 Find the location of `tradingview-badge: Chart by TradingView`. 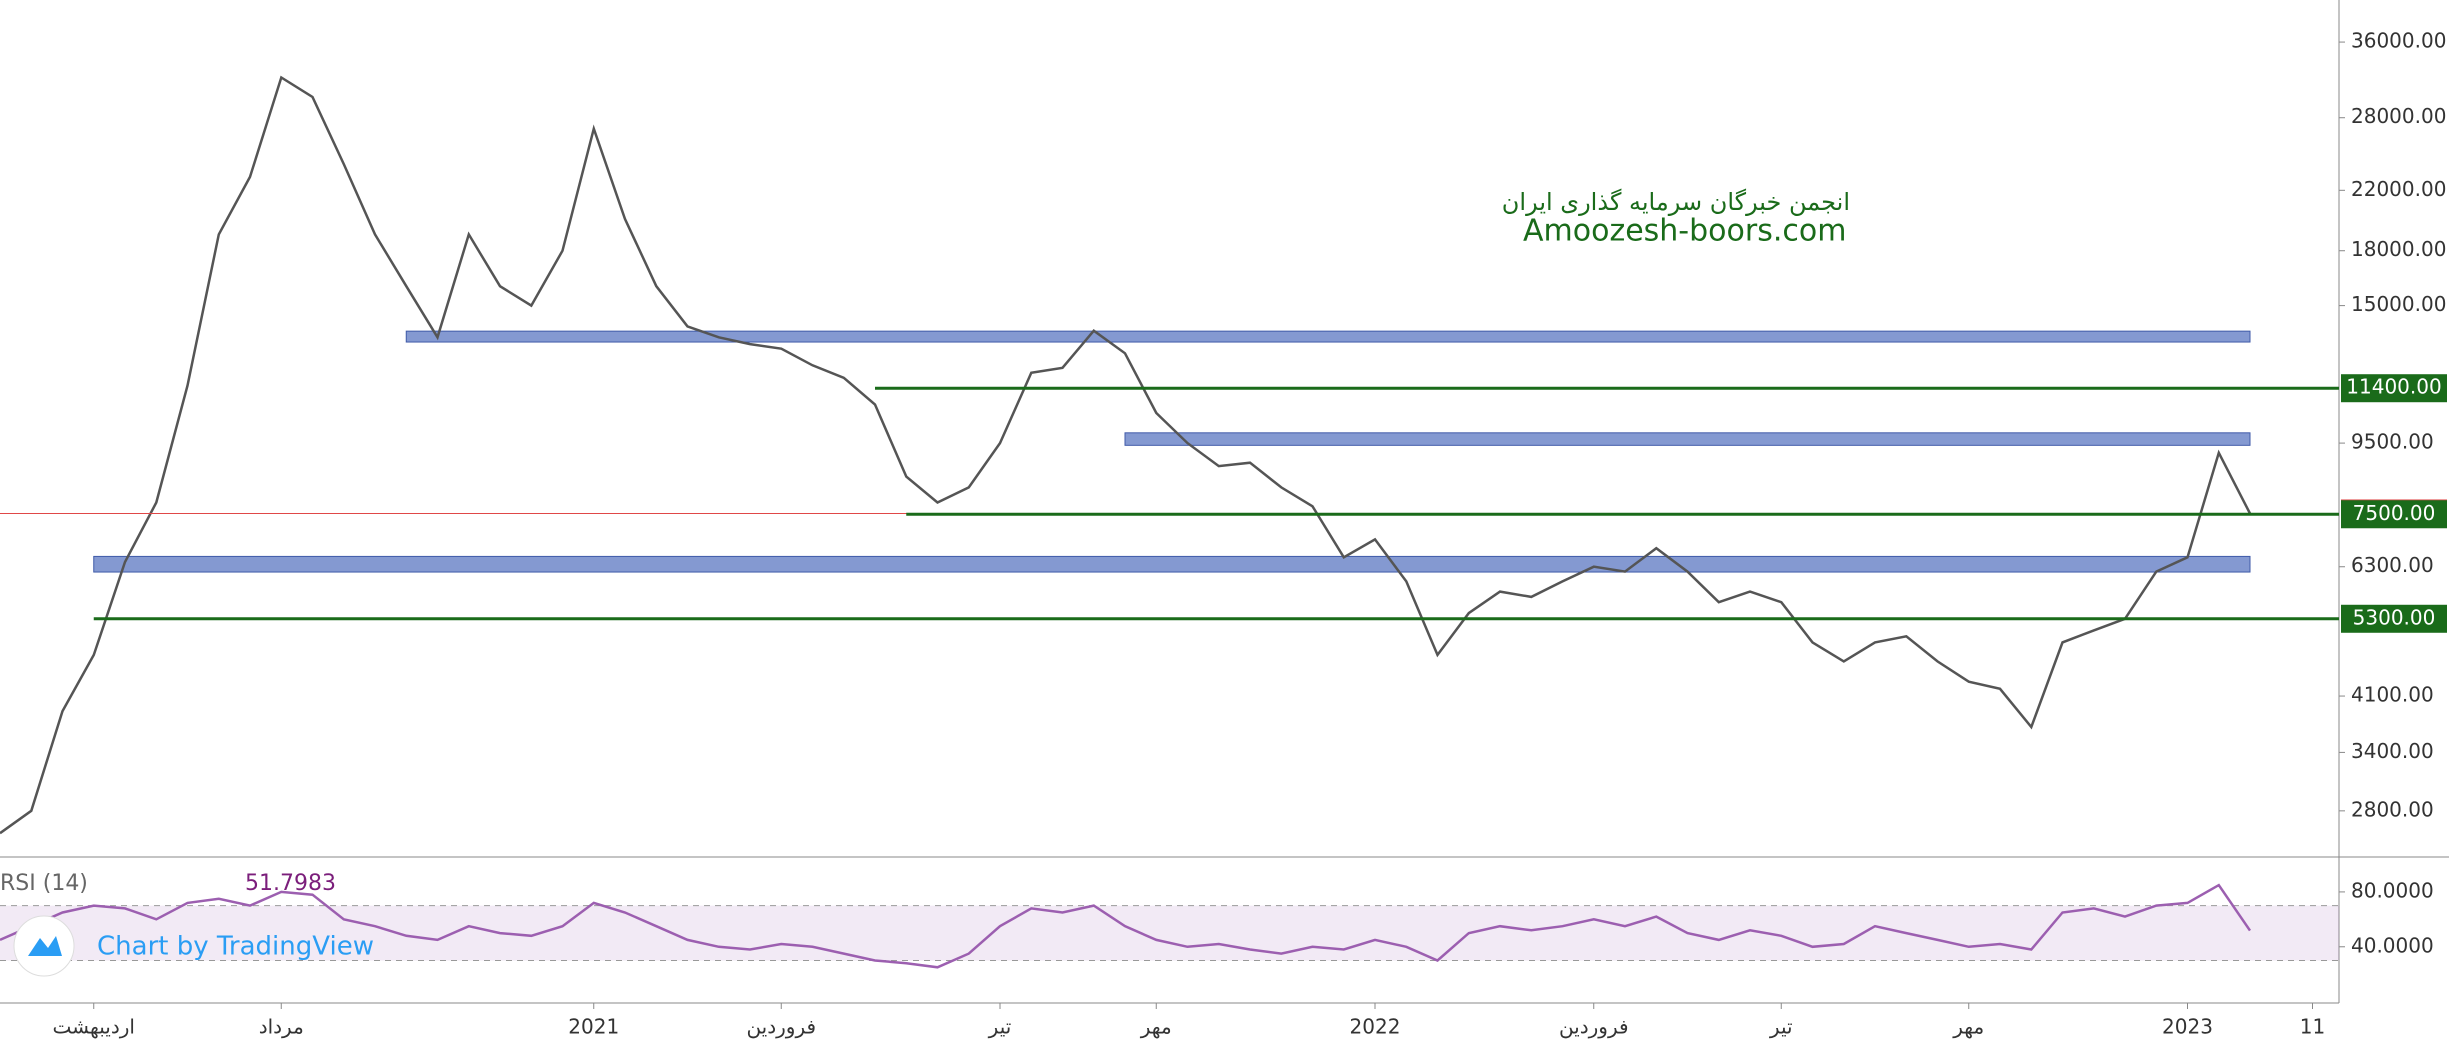

tradingview-badge: Chart by TradingView is located at coordinates (193, 946).